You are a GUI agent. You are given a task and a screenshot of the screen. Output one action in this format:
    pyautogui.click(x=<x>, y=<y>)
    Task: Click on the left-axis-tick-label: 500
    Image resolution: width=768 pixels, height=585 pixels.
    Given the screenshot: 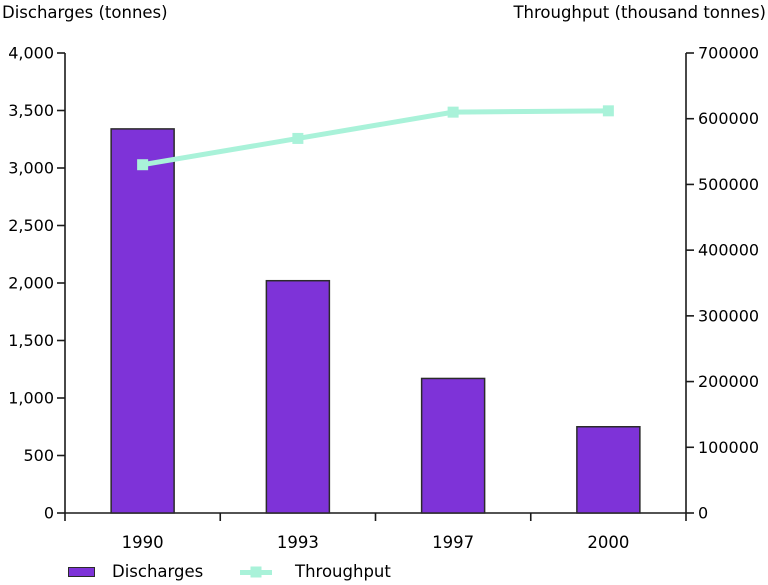 What is the action you would take?
    pyautogui.click(x=38, y=455)
    